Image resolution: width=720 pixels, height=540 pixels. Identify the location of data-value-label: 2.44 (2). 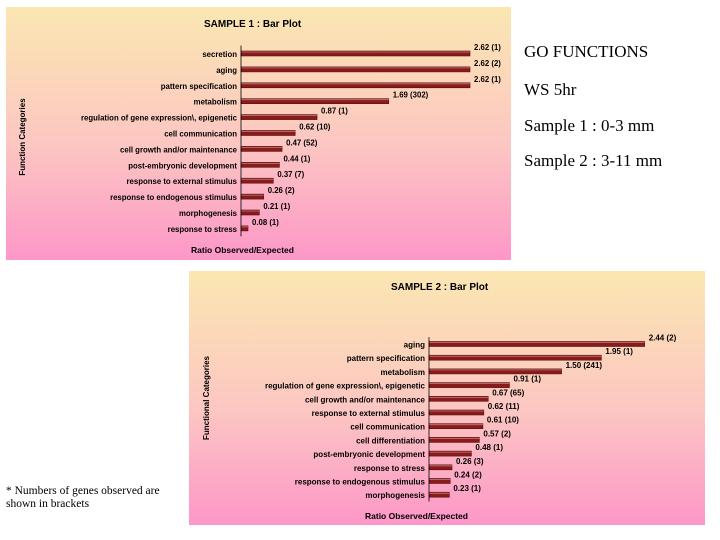
(663, 338).